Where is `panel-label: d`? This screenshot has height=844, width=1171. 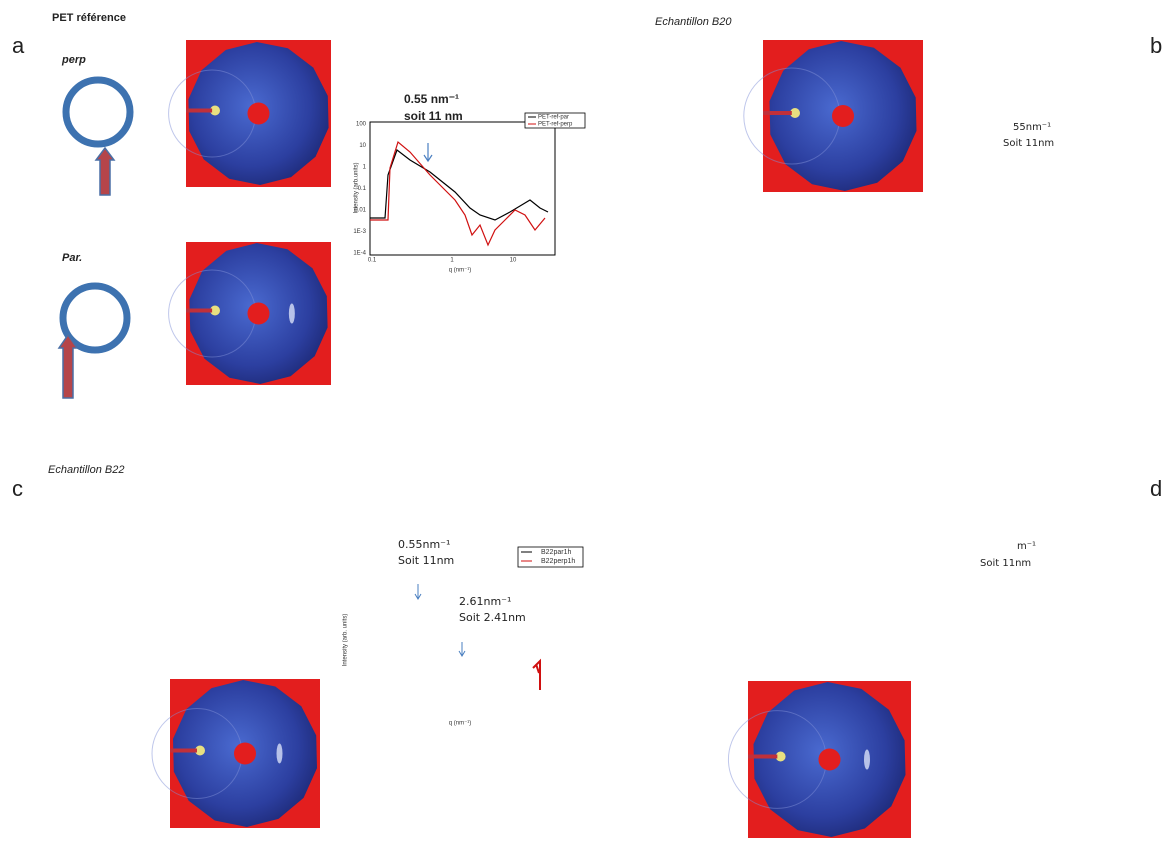 panel-label: d is located at coordinates (1156, 488).